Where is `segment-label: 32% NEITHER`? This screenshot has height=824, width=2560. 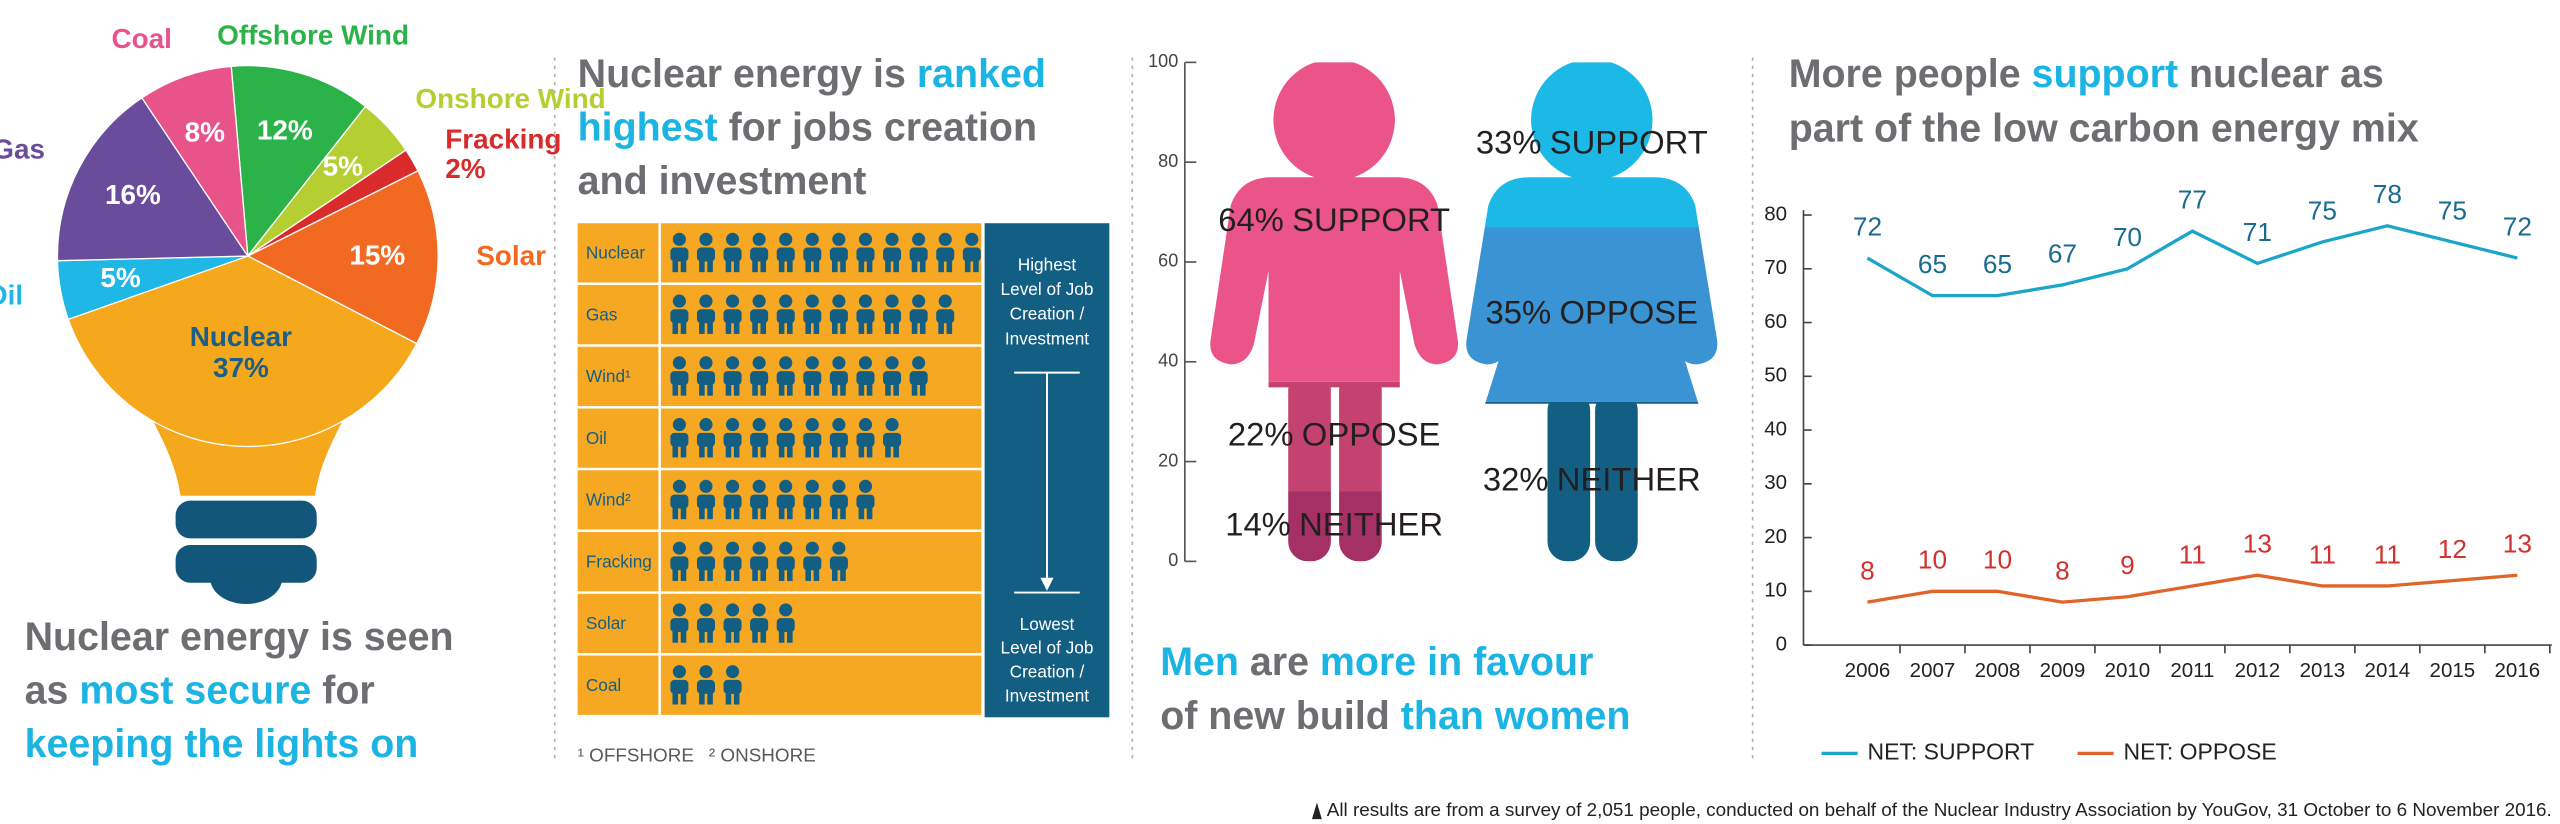 segment-label: 32% NEITHER is located at coordinates (1592, 478).